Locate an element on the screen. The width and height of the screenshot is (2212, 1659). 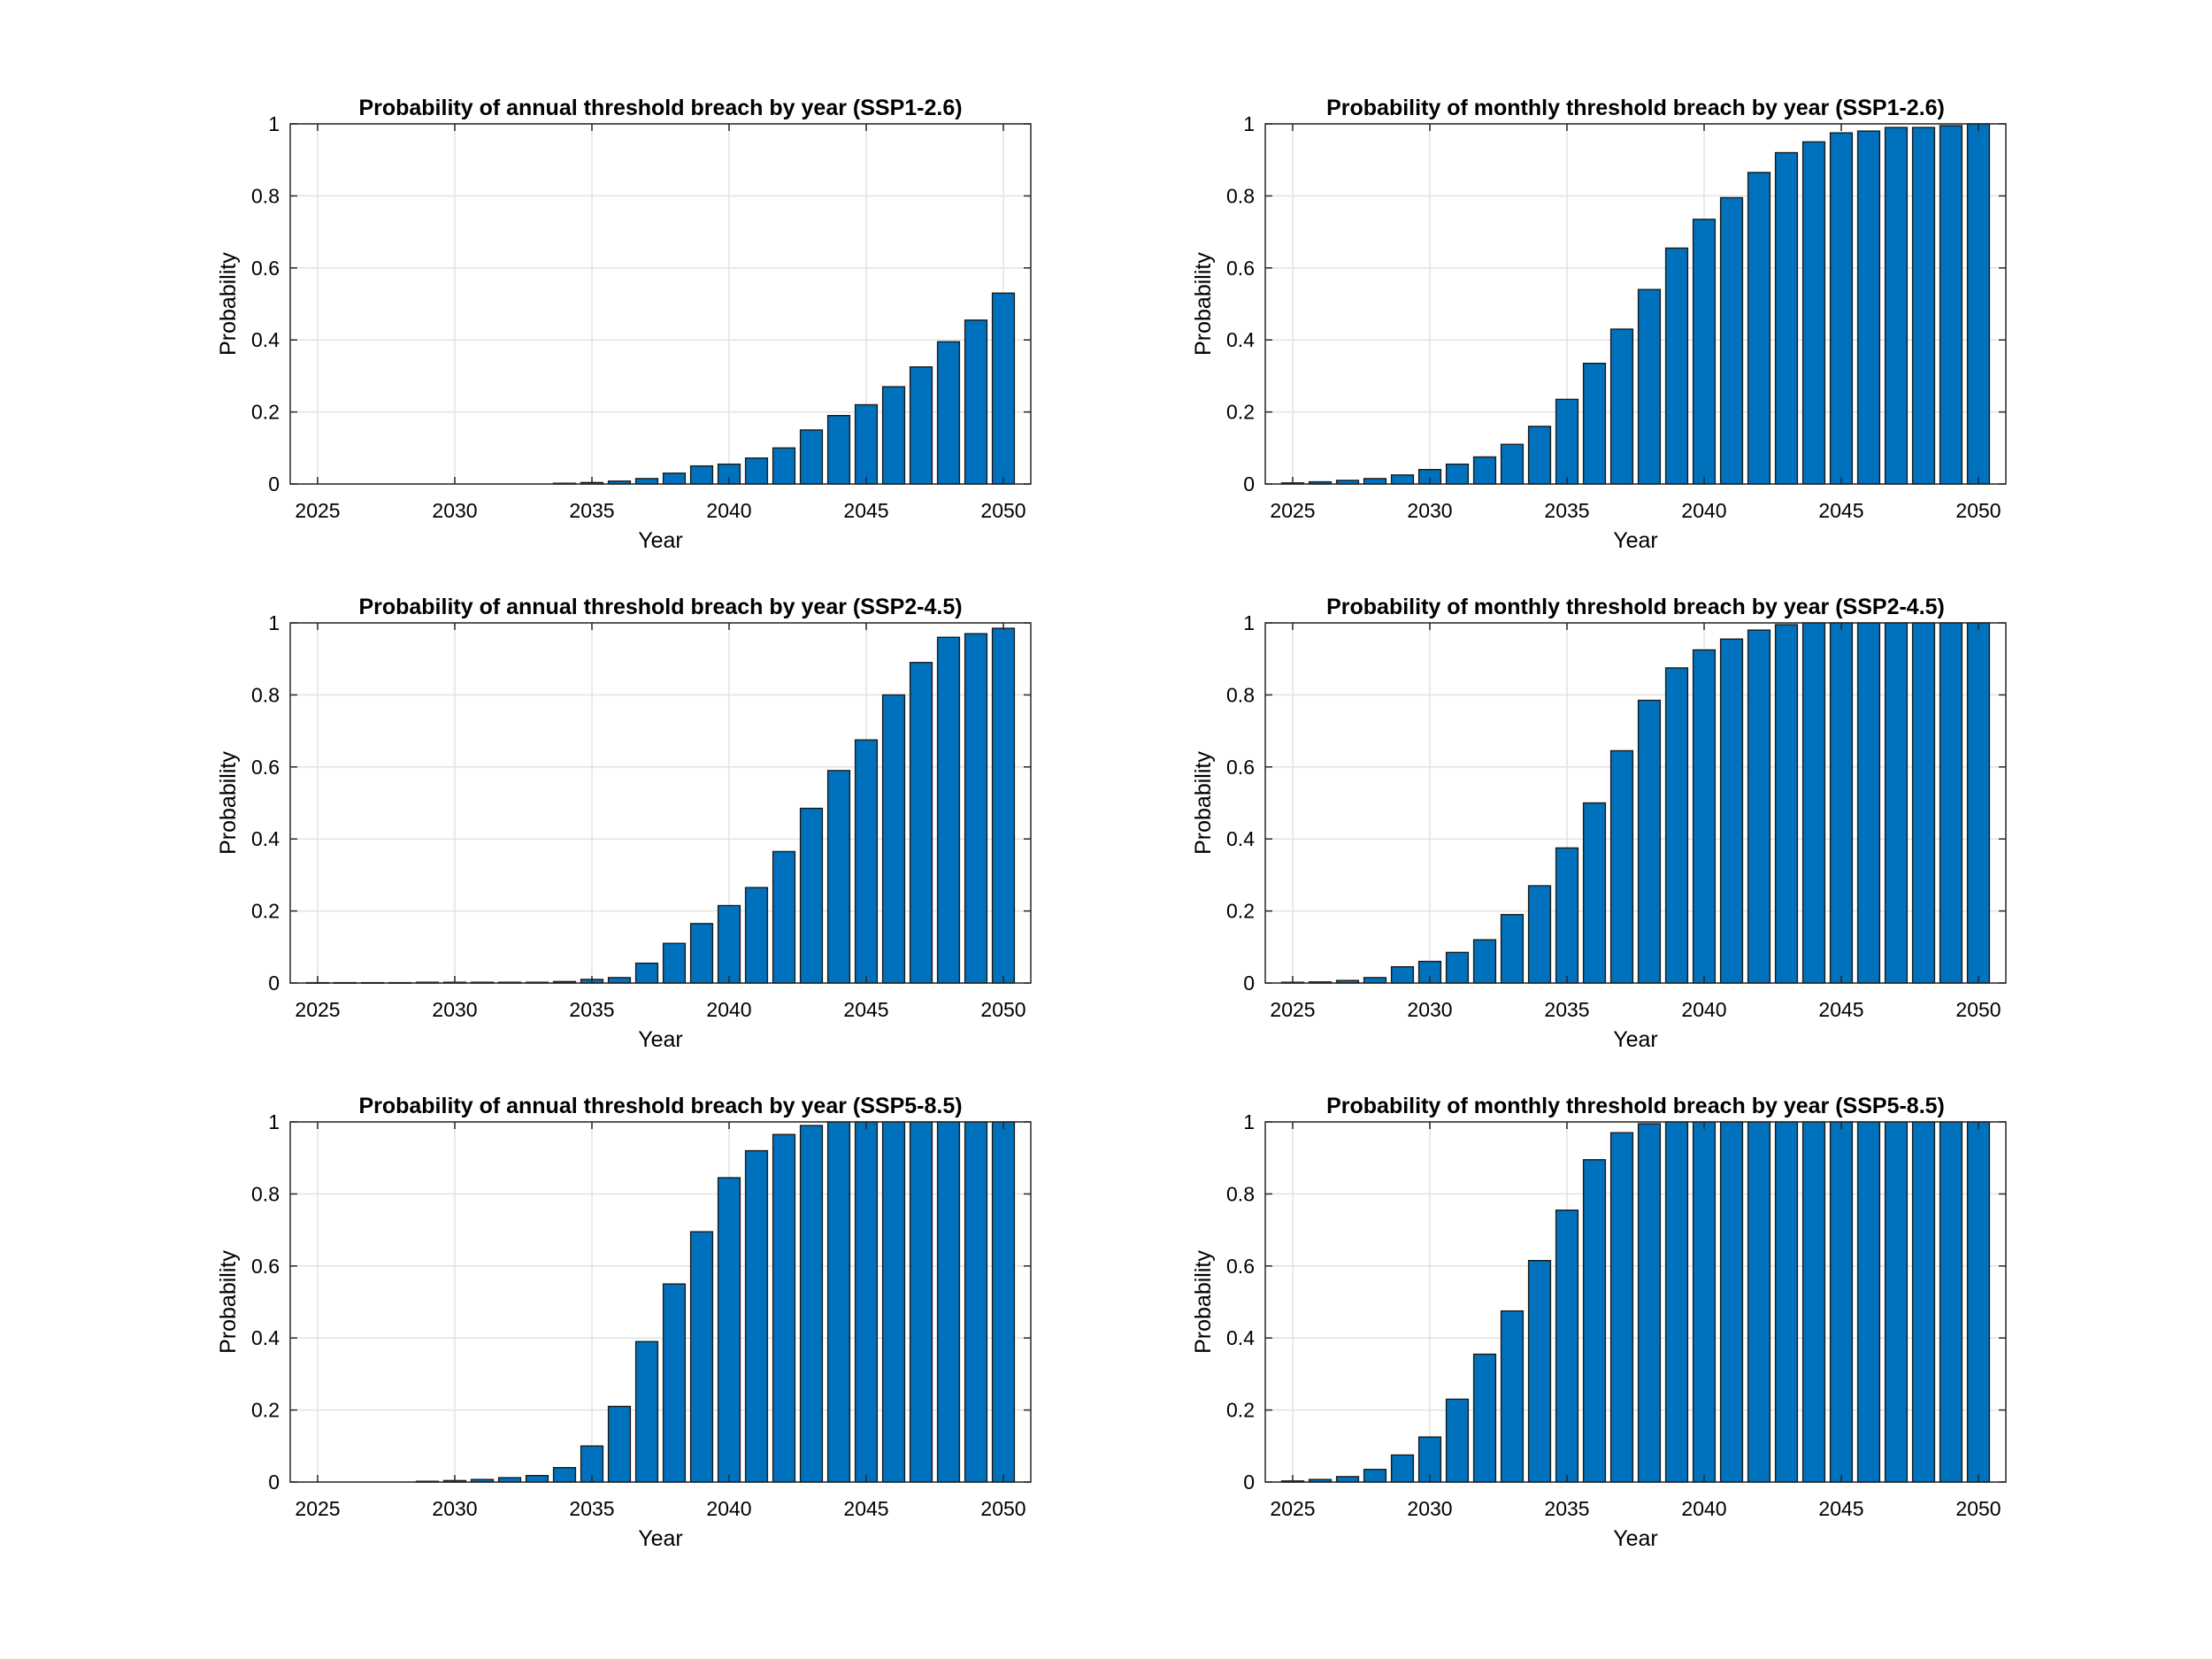
bar-2048 is located at coordinates (948, 1302).